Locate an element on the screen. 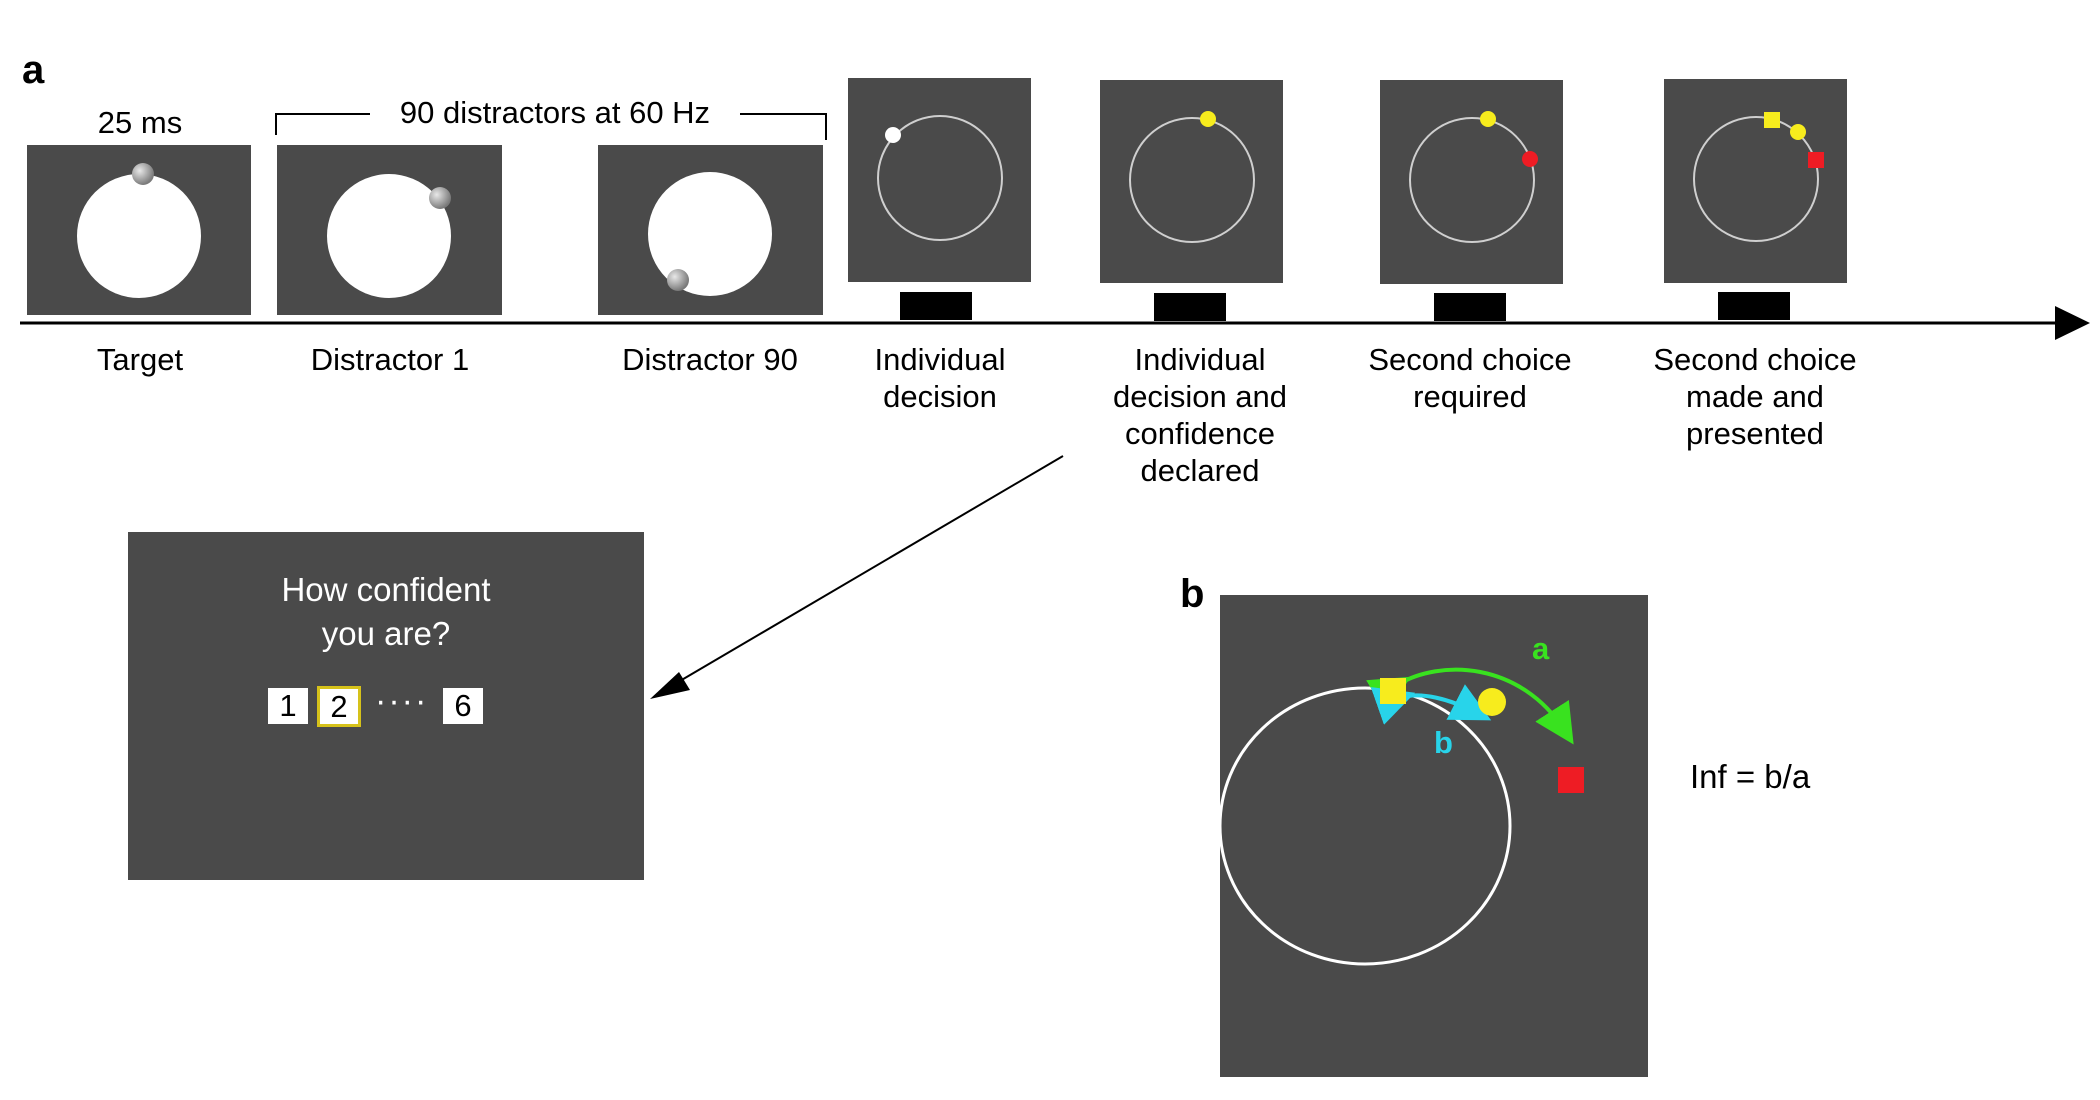 Image resolution: width=2100 pixels, height=1100 pixels. confidence-rating-screen: How confident you are? 1 2 ···· 6 is located at coordinates (386, 706).